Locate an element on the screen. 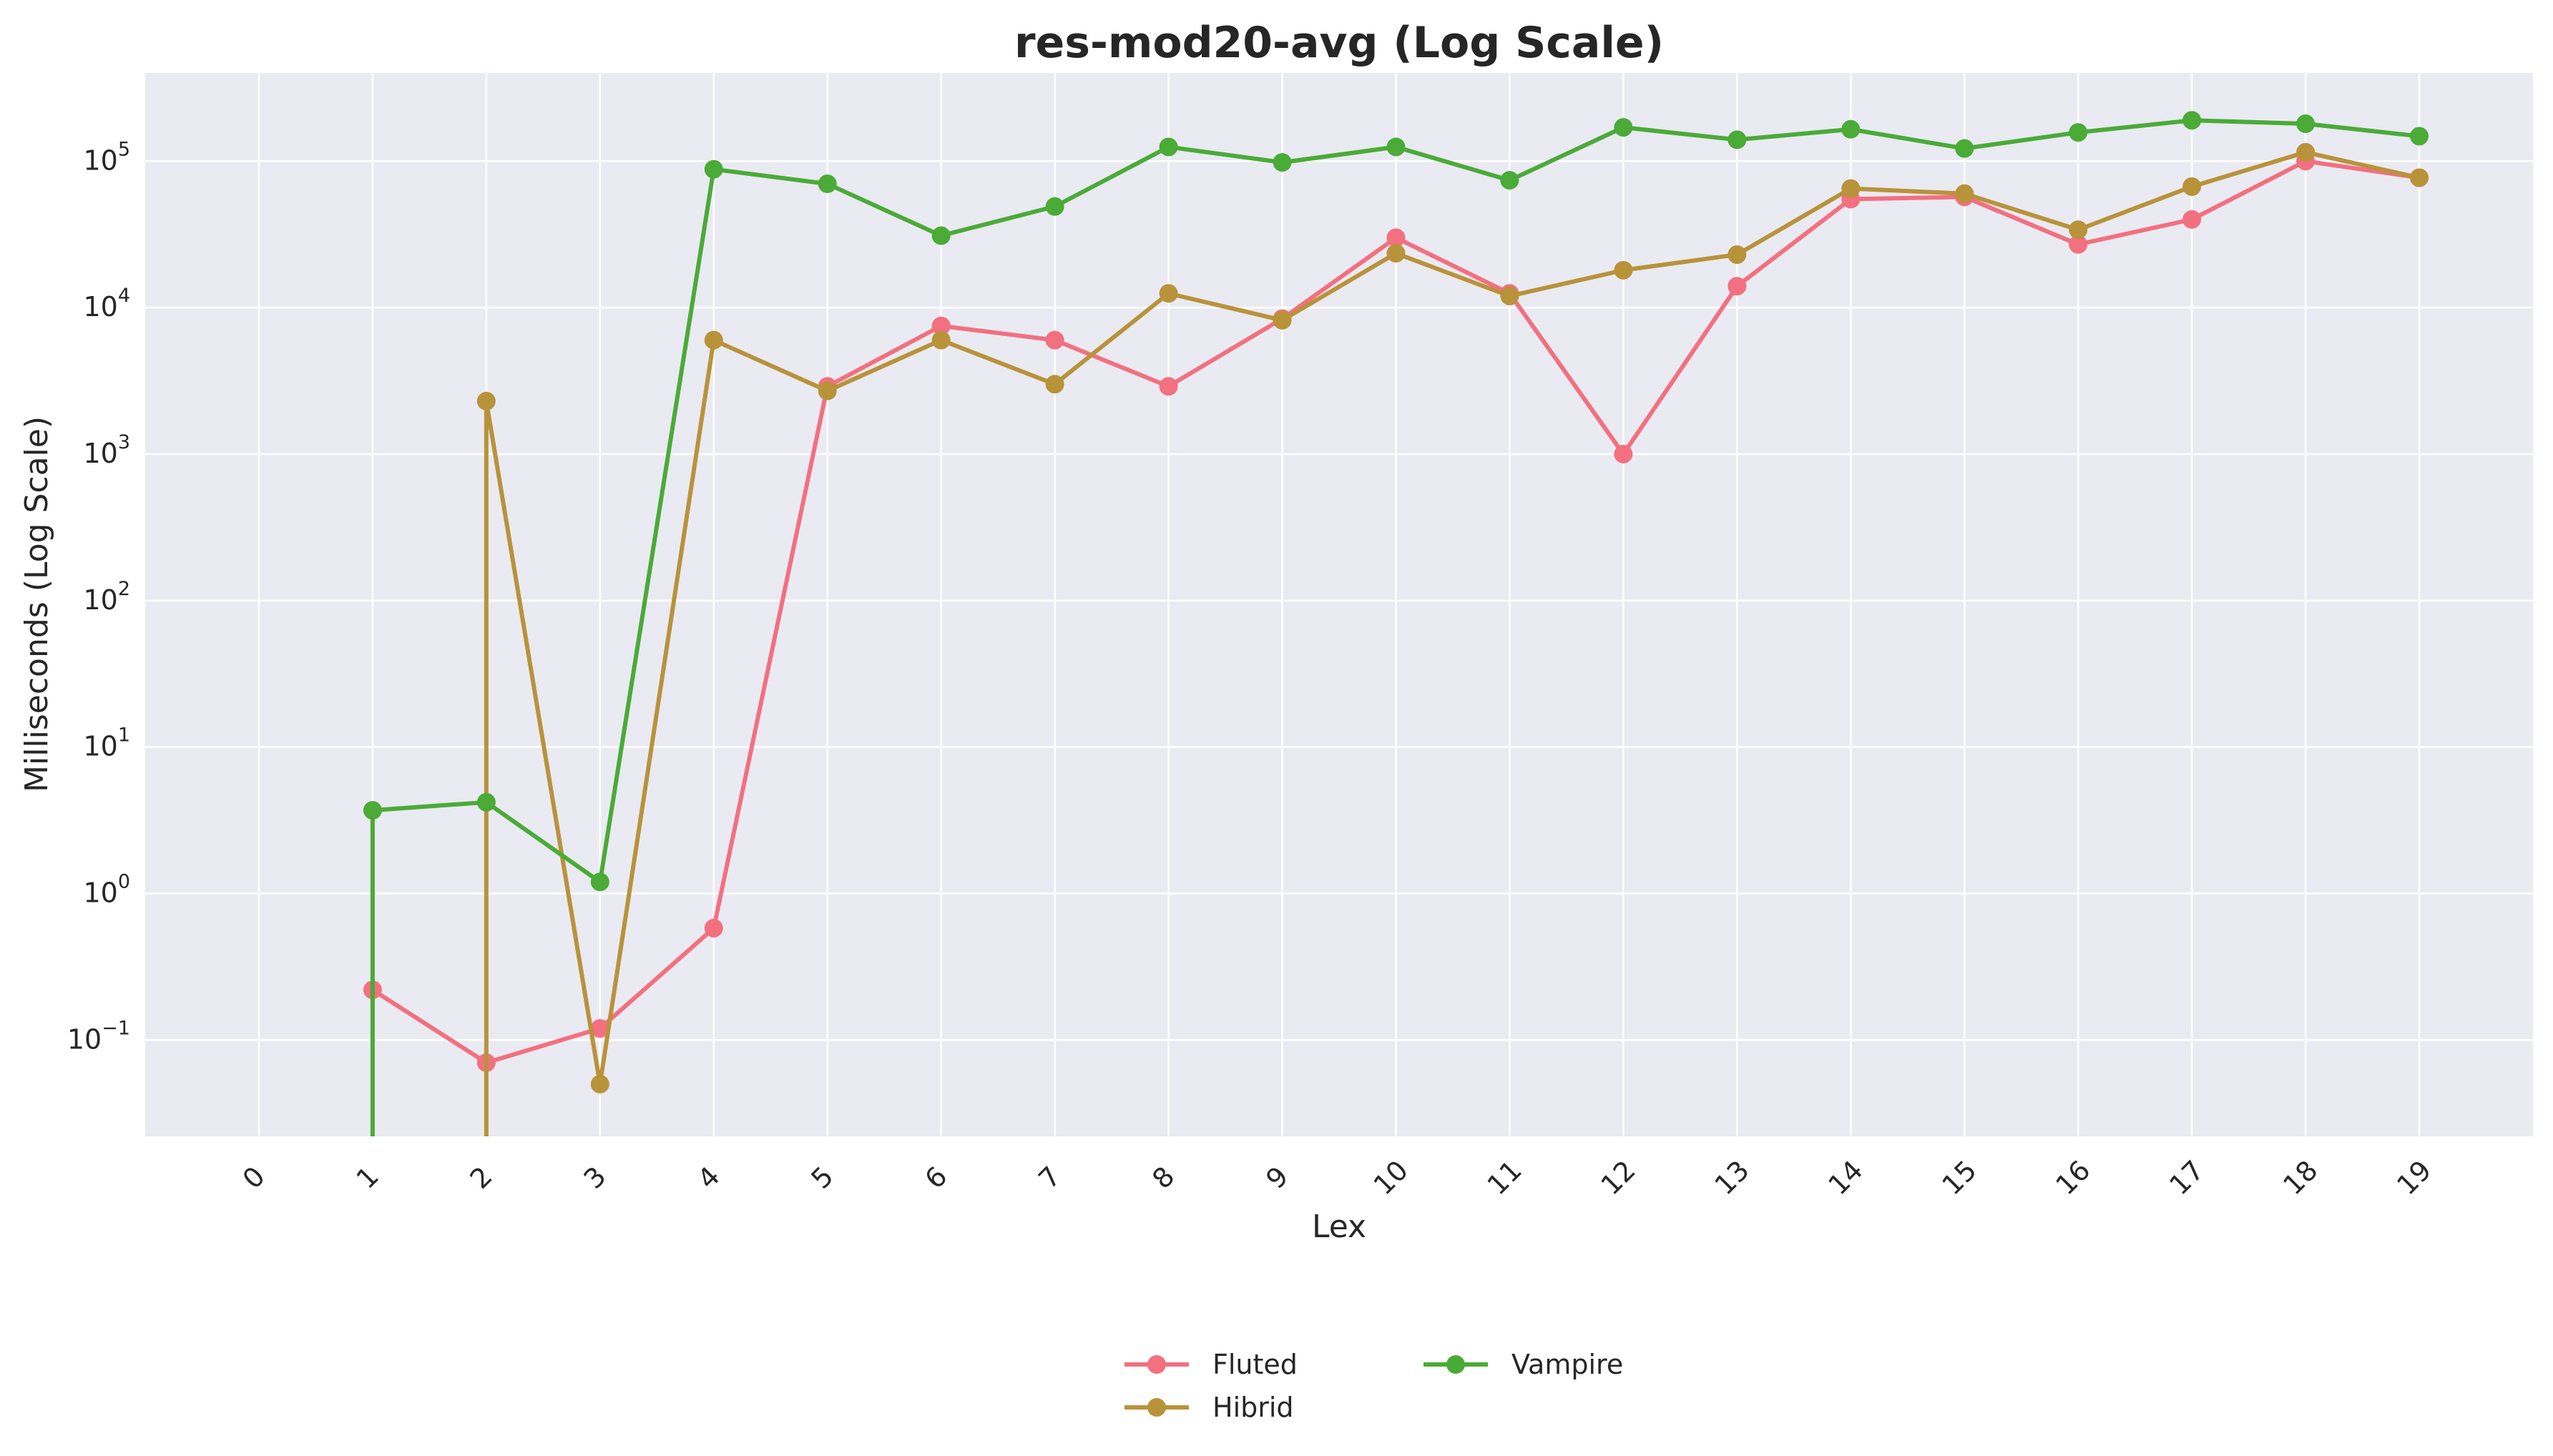 The height and width of the screenshot is (1456, 2553). x-axis-ticks: 0 1 2 3 4 5 6 7 8 9 10 11 12 13 14 15 16 17 18 19 is located at coordinates (1337, 1177).